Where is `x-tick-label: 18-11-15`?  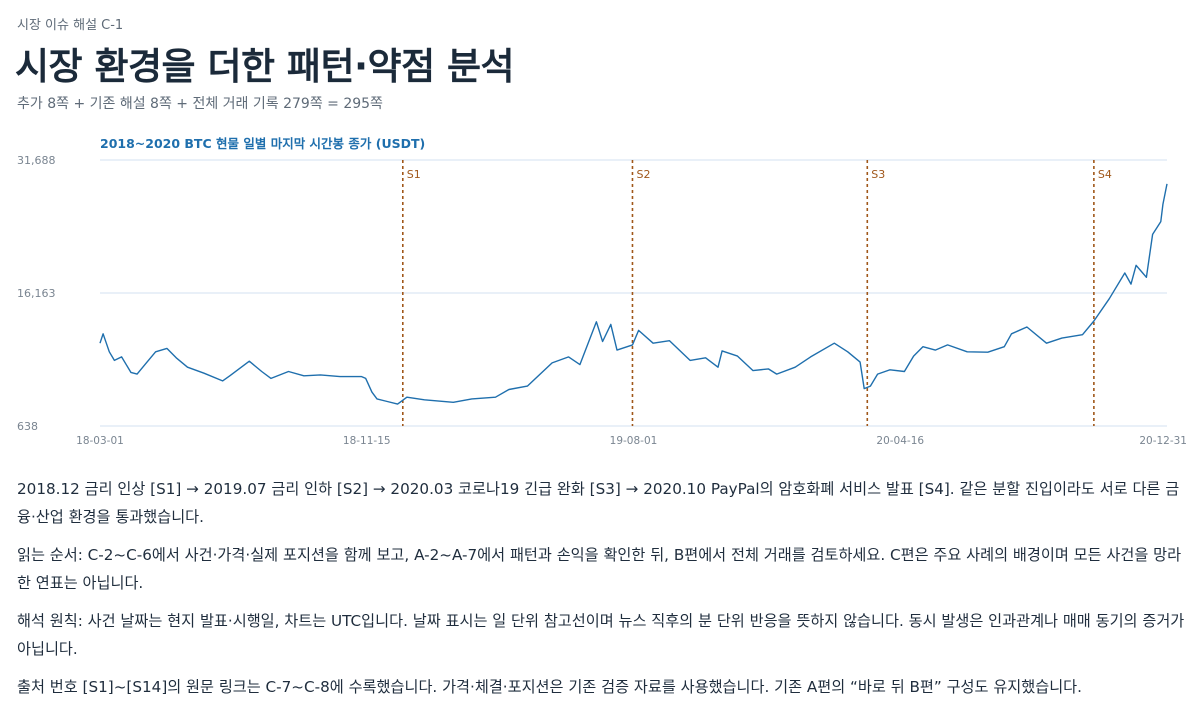 x-tick-label: 18-11-15 is located at coordinates (367, 441).